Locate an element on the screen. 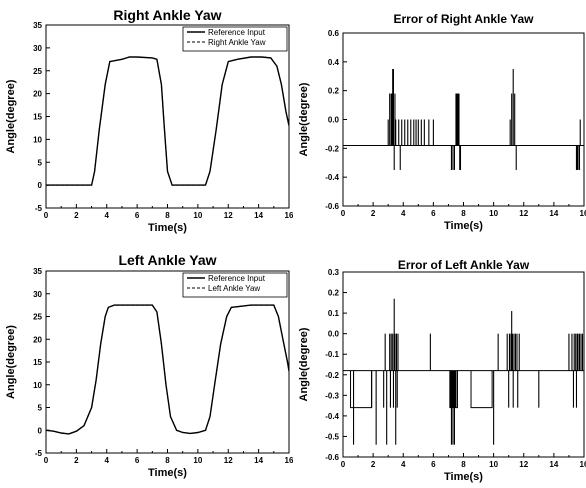 The height and width of the screenshot is (488, 586). error-step is located at coordinates (481, 389).